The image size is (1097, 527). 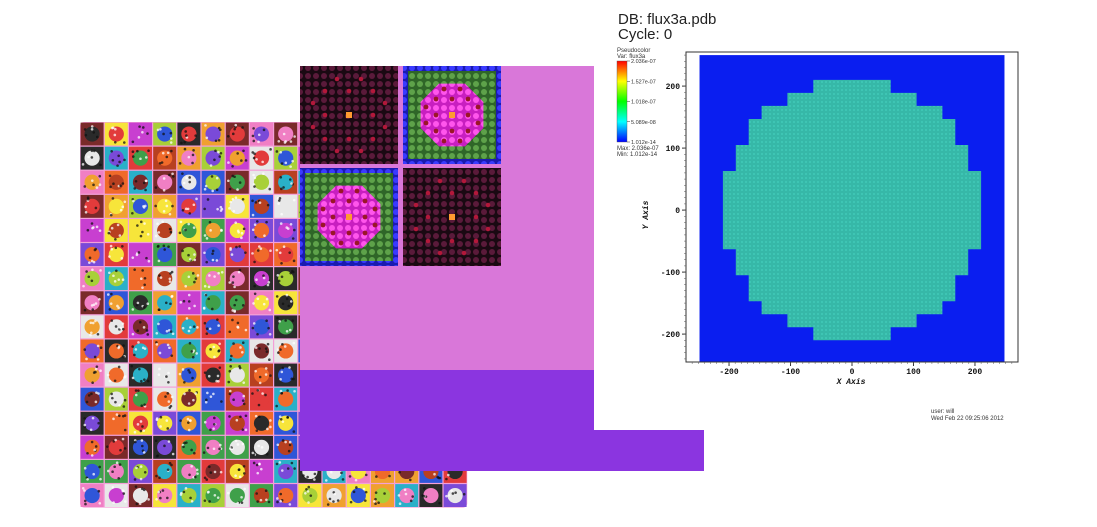 I want to click on x-tick-label: 200, so click(x=975, y=372).